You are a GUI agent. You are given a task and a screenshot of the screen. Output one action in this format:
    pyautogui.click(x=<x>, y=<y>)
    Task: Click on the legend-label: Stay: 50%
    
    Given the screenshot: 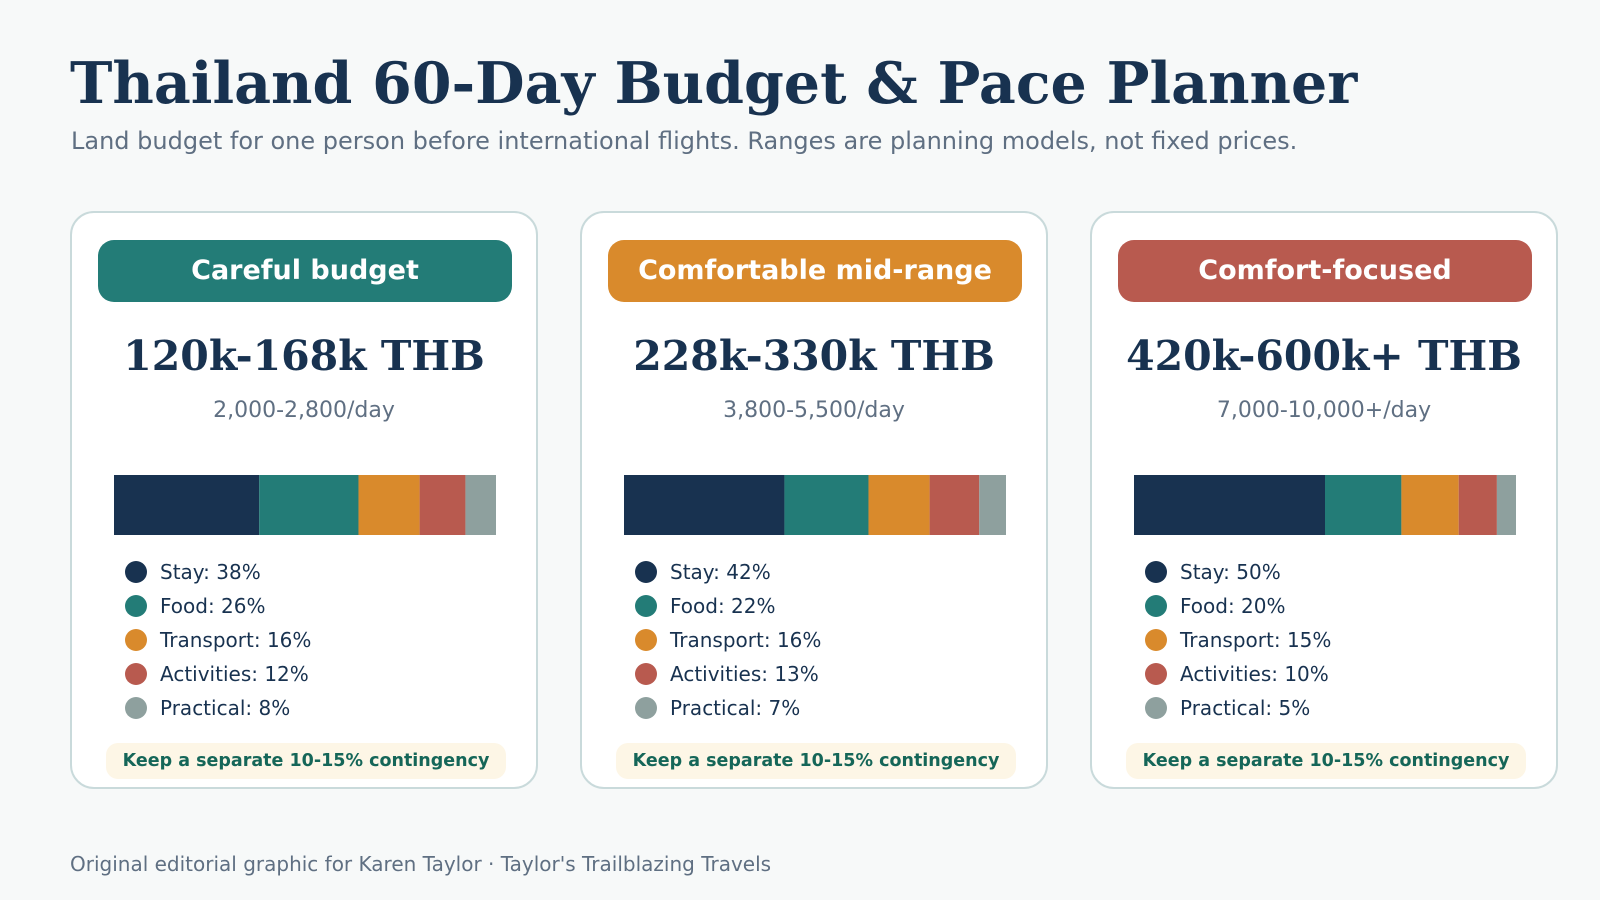 What is the action you would take?
    pyautogui.click(x=1230, y=572)
    